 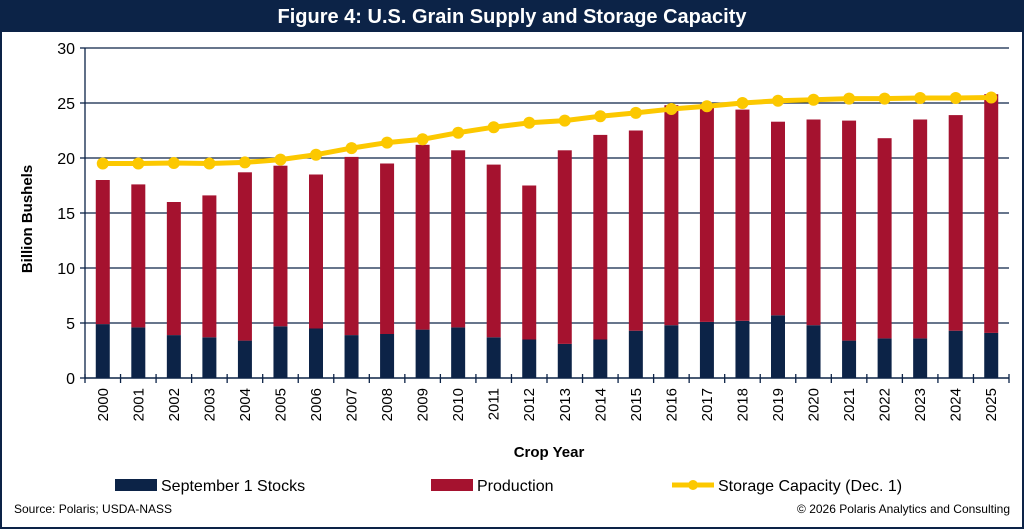 I want to click on bar-stocks-2017, so click(x=706, y=349).